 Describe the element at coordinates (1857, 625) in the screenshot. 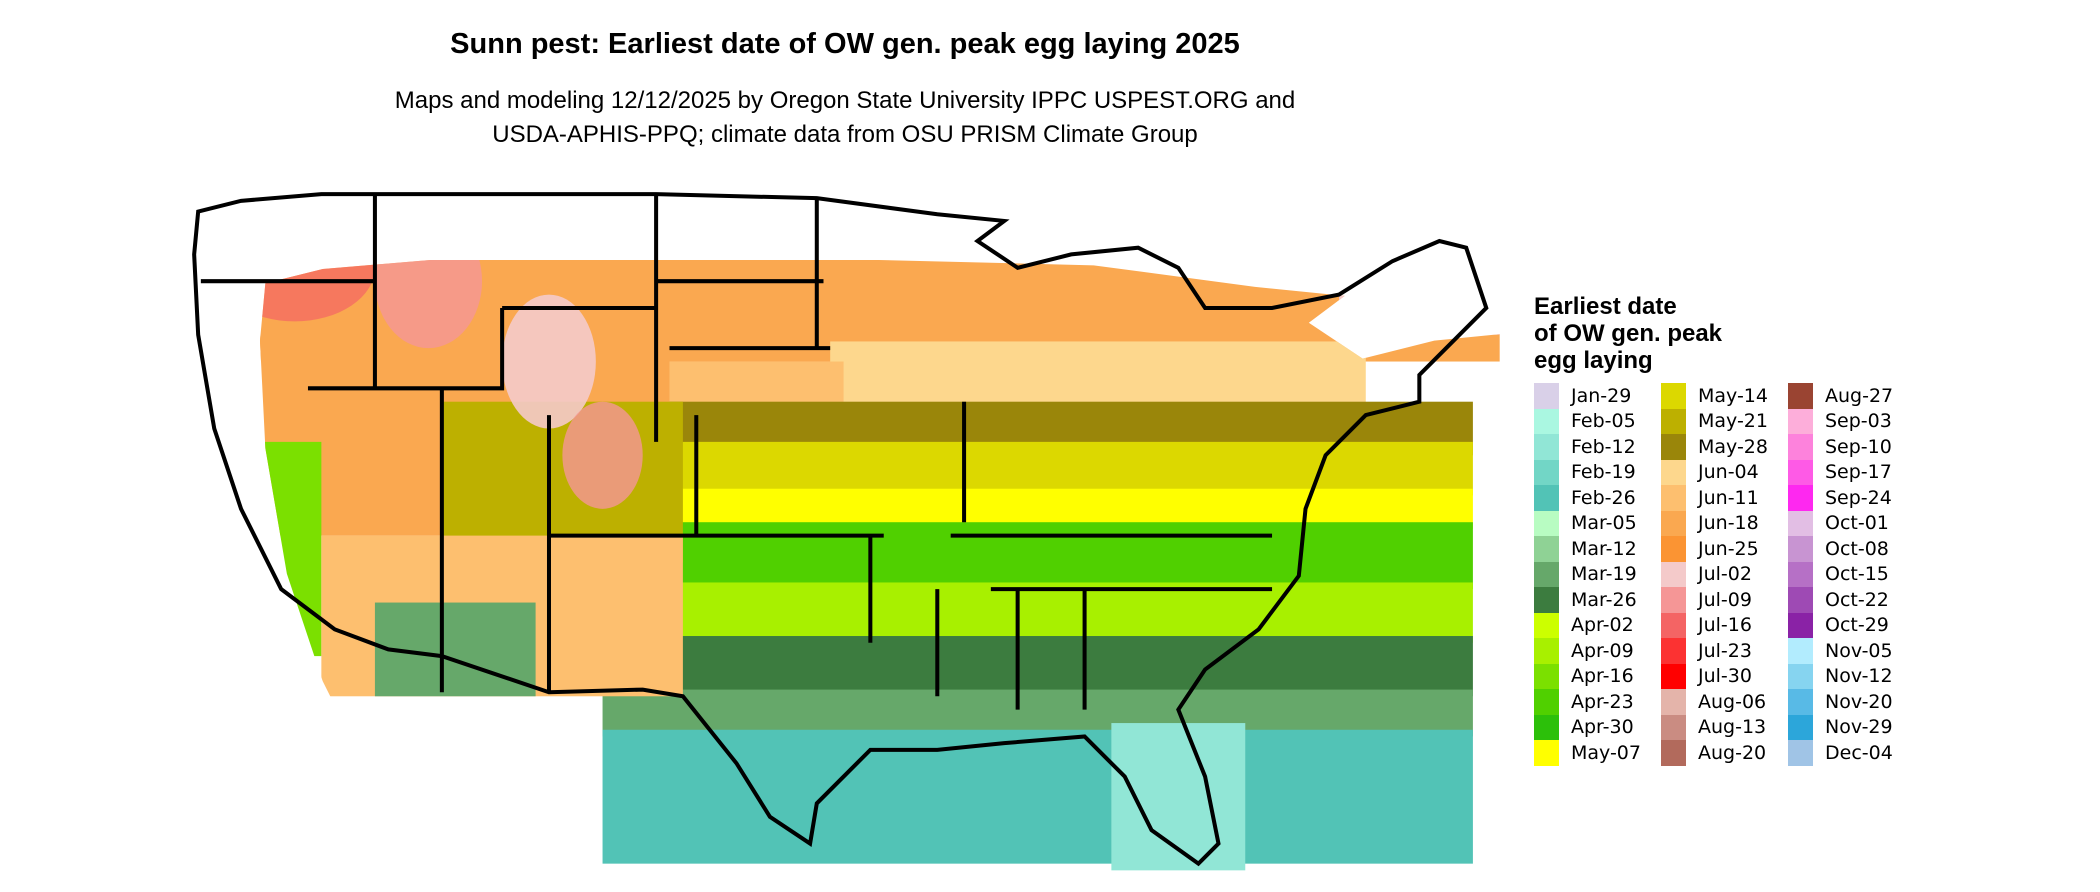

I see `legend-label: Oct-29` at that location.